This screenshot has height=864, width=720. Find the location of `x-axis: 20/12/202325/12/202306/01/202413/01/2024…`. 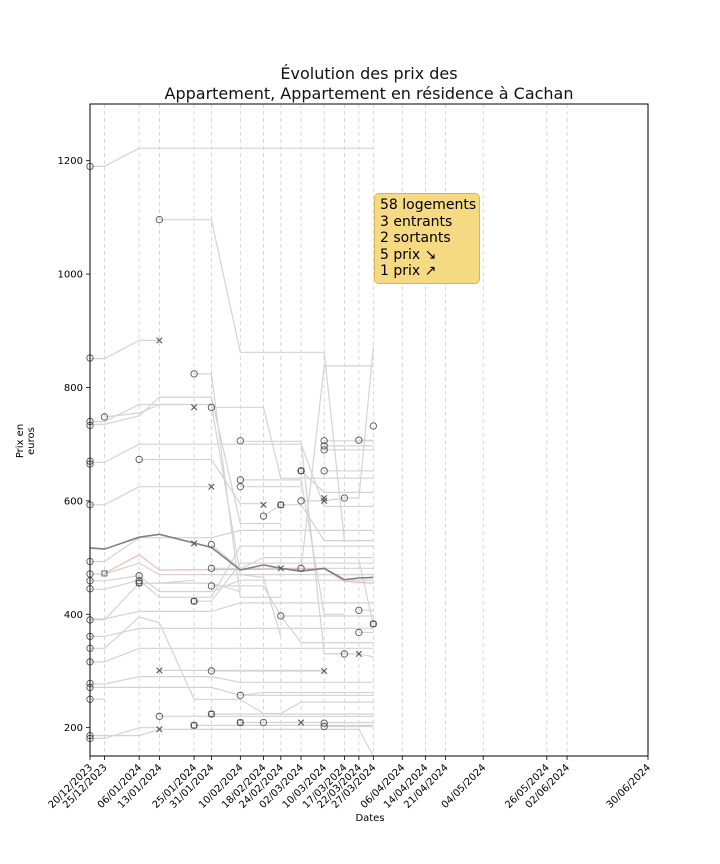

x-axis: 20/12/202325/12/202306/01/202413/01/2024… is located at coordinates (350, 783).